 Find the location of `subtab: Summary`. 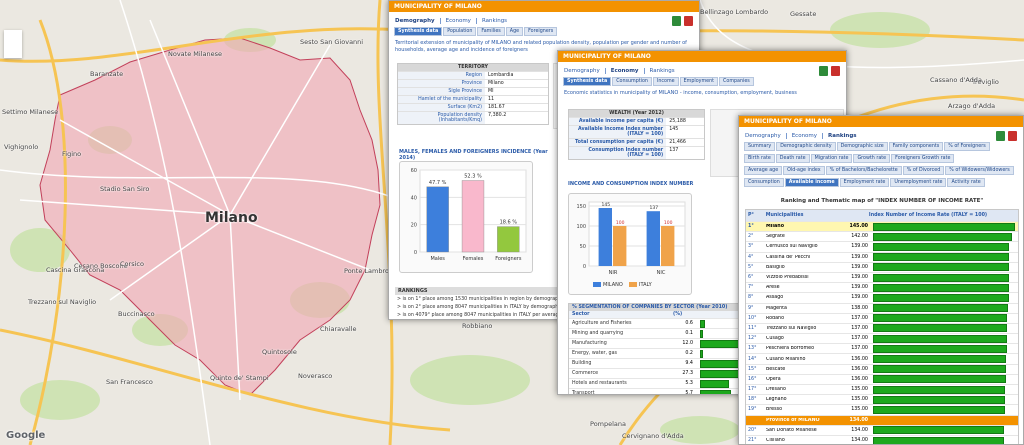

subtab: Summary is located at coordinates (760, 146).